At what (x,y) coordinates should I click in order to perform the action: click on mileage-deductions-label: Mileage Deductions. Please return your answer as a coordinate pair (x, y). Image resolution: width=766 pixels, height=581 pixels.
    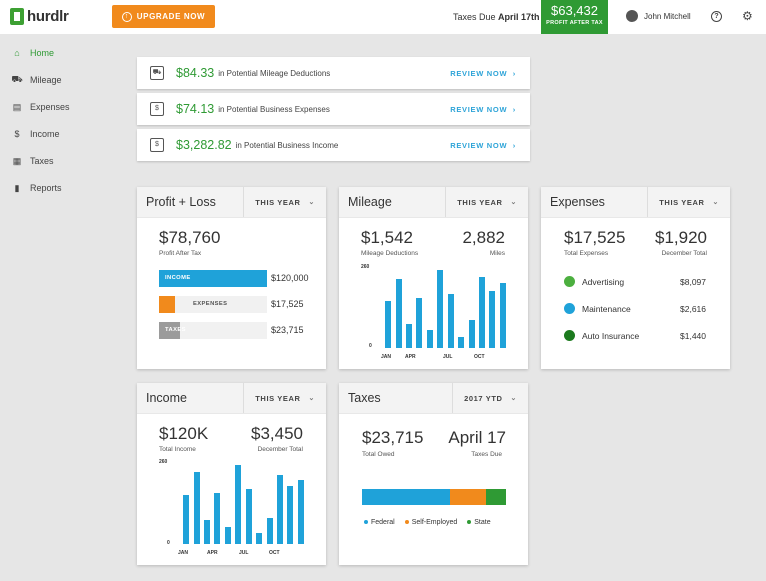
    Looking at the image, I should click on (390, 253).